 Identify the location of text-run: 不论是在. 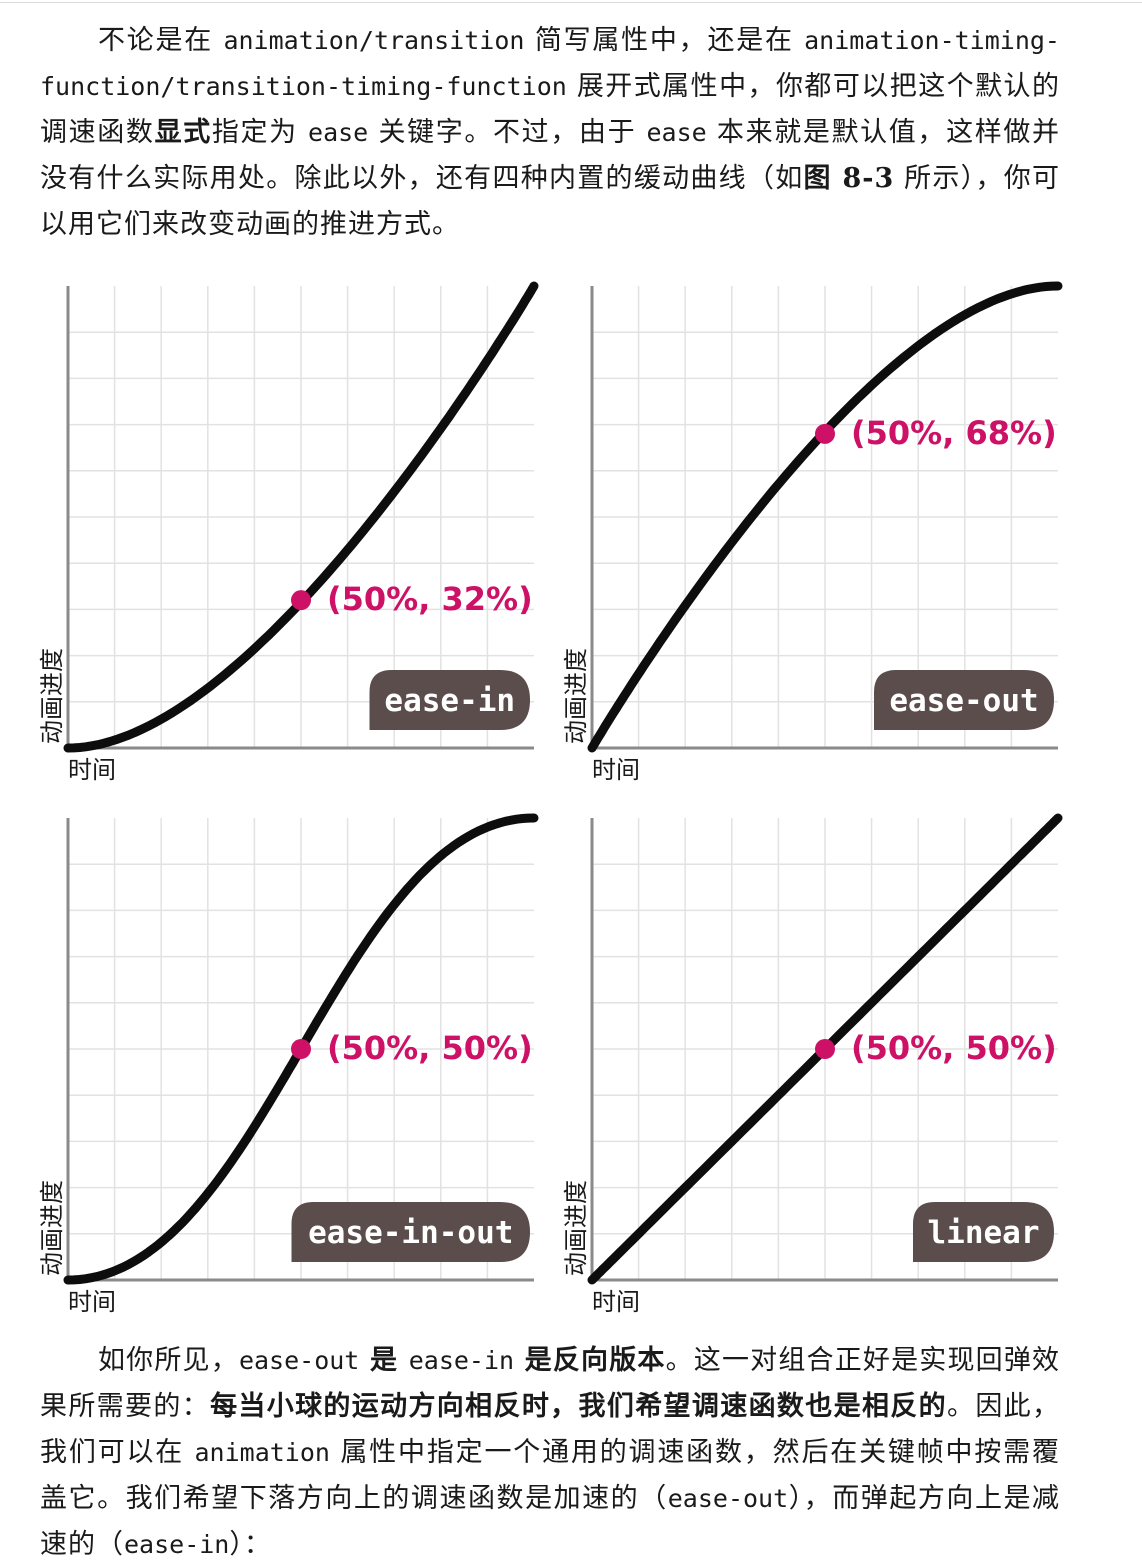
(161, 40).